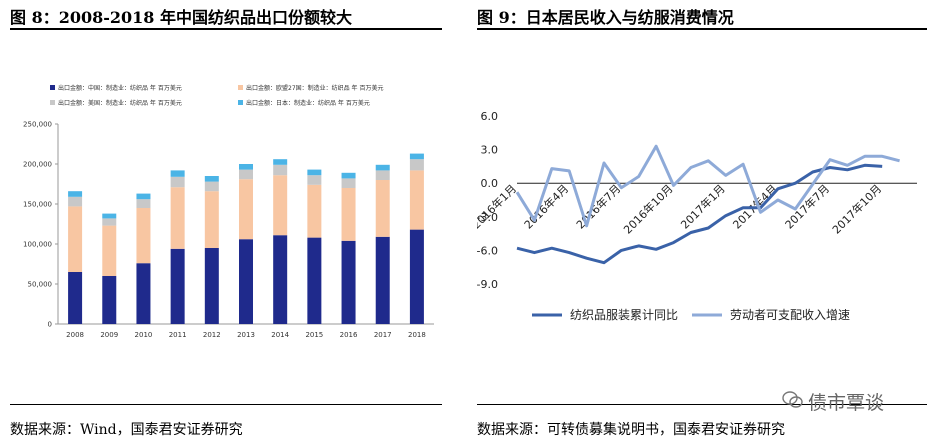 Image resolution: width=937 pixels, height=444 pixels. Describe the element at coordinates (490, 116) in the screenshot. I see `y-tick-label: 6.0` at that location.